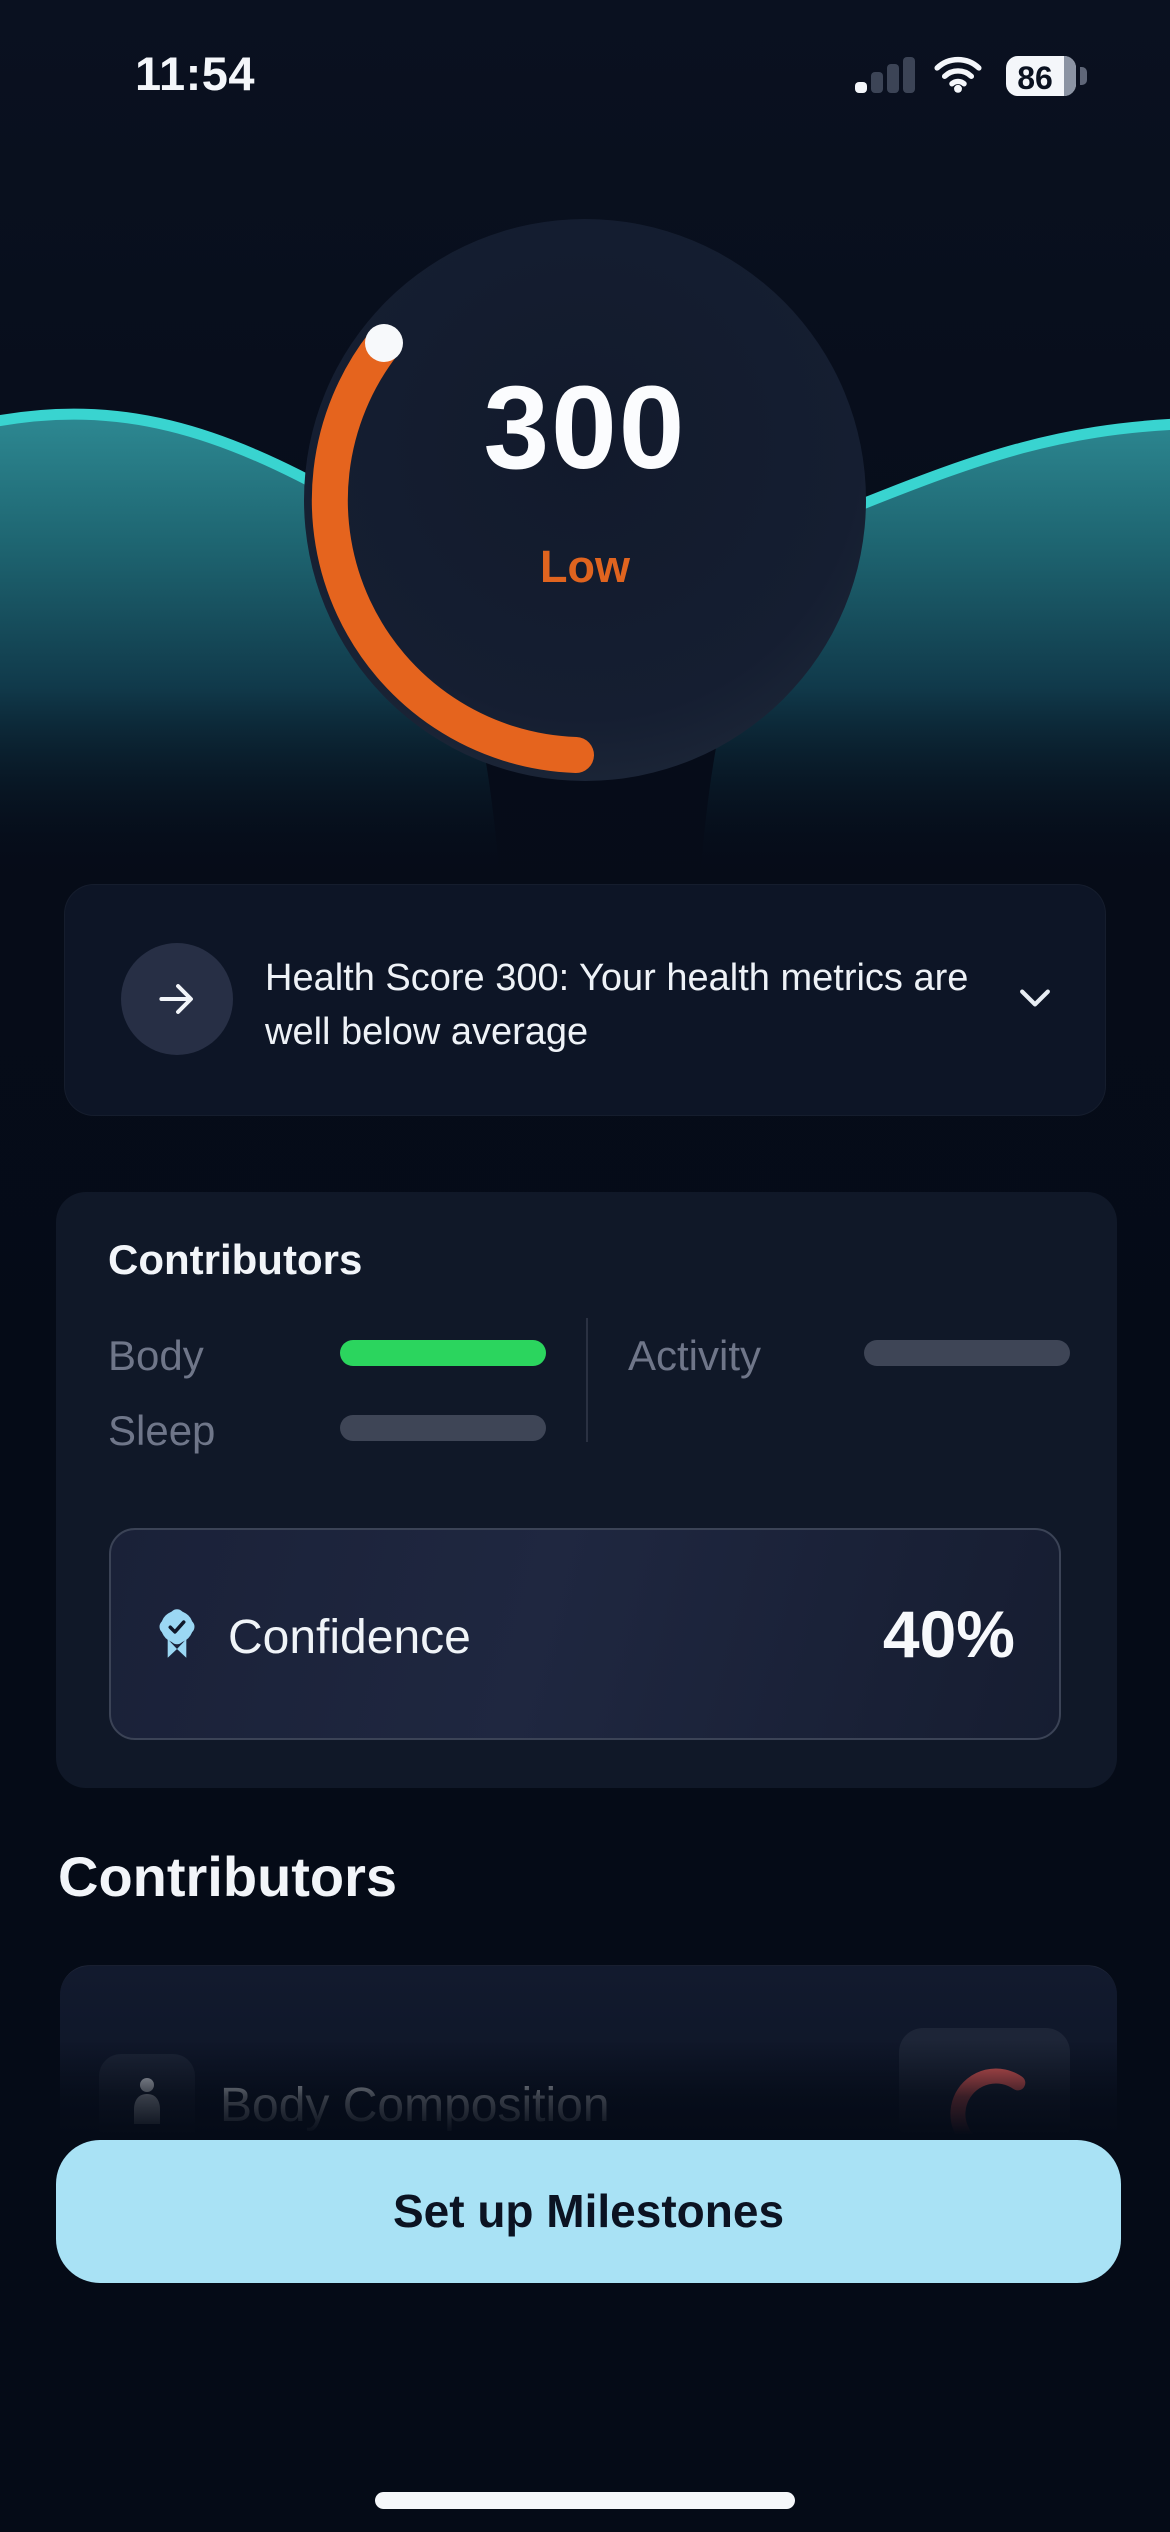 Image resolution: width=1170 pixels, height=2532 pixels. Describe the element at coordinates (156, 1355) in the screenshot. I see `metric-label-body: Body` at that location.